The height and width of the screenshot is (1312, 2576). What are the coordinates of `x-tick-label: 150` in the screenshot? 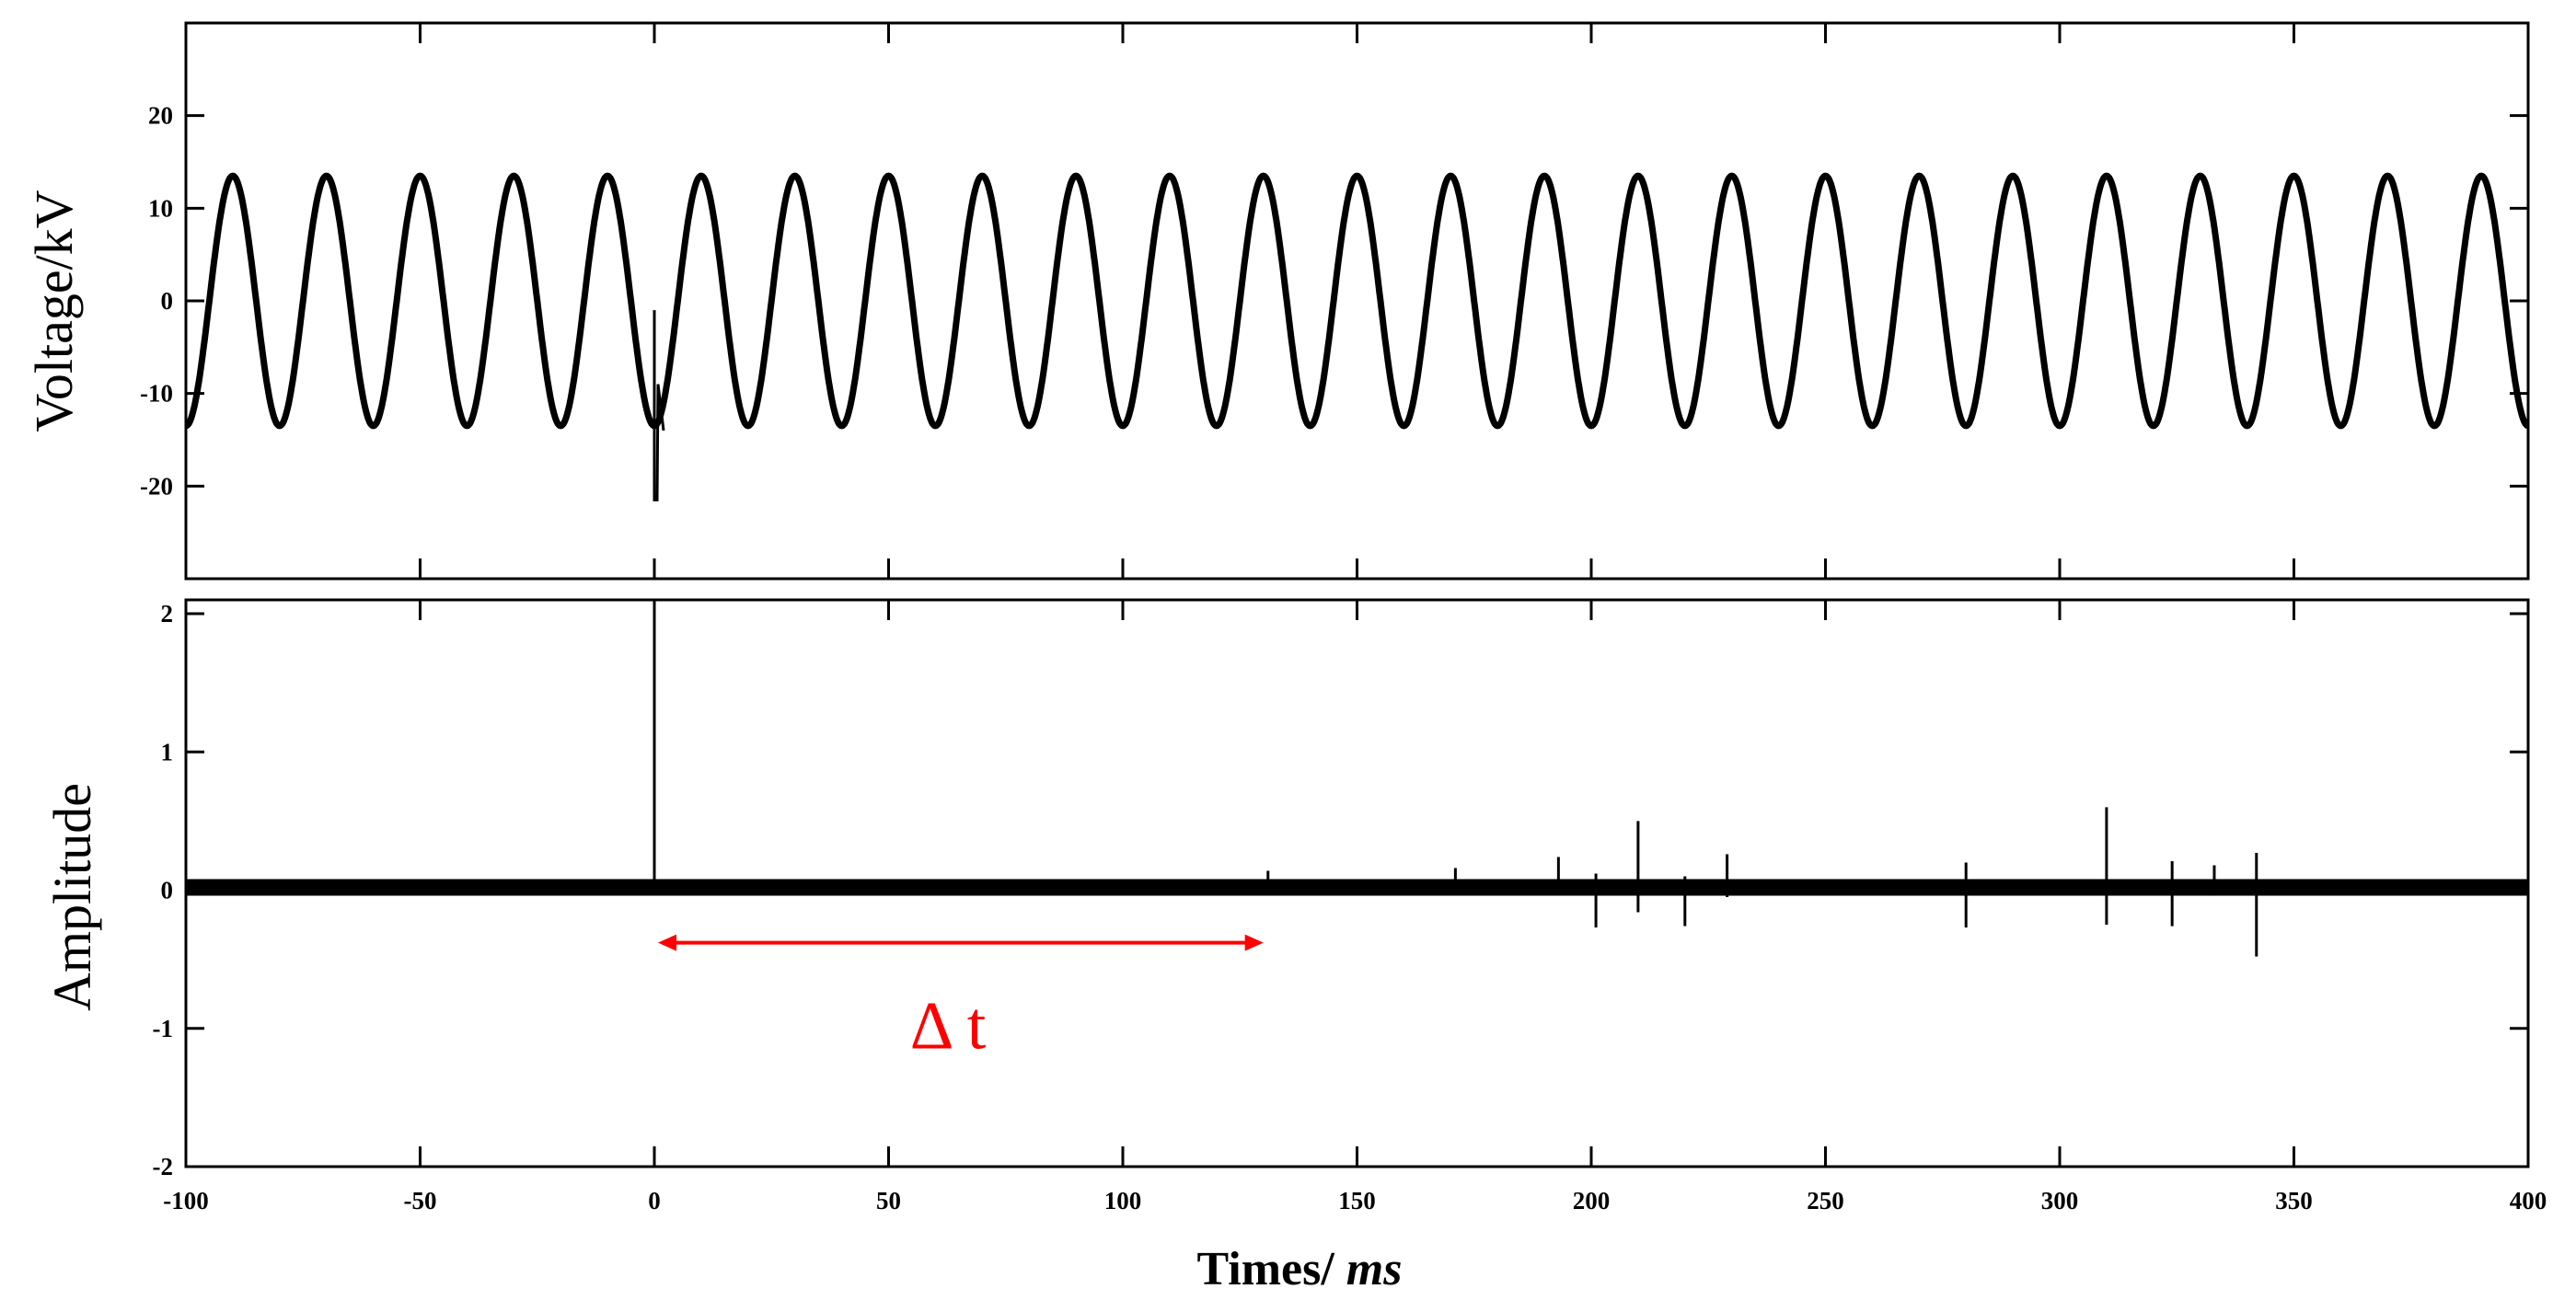 It's located at (1357, 1200).